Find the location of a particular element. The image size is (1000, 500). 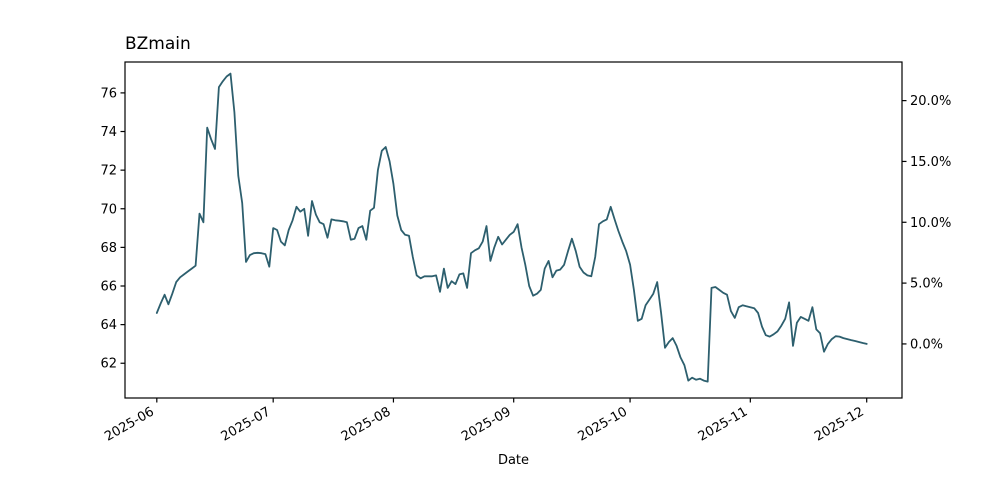

x-tick-label: 2025-09 is located at coordinates (486, 424).